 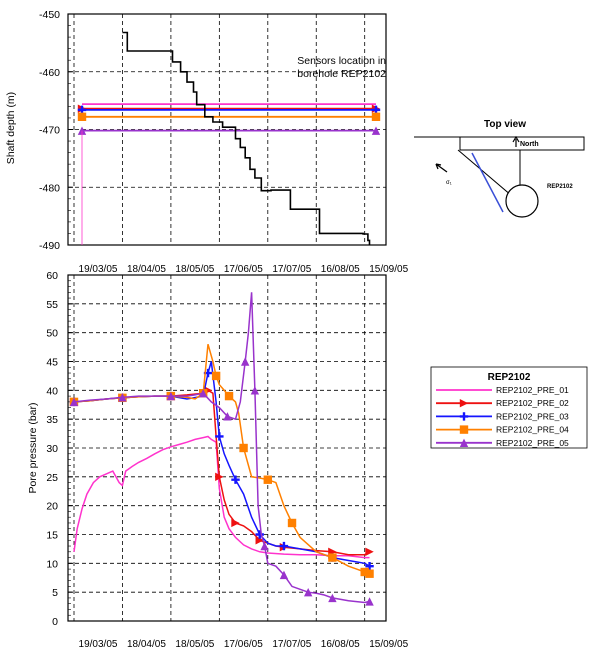 I want to click on legend-entry-label: REP2102_PRE_05, so click(x=532, y=443).